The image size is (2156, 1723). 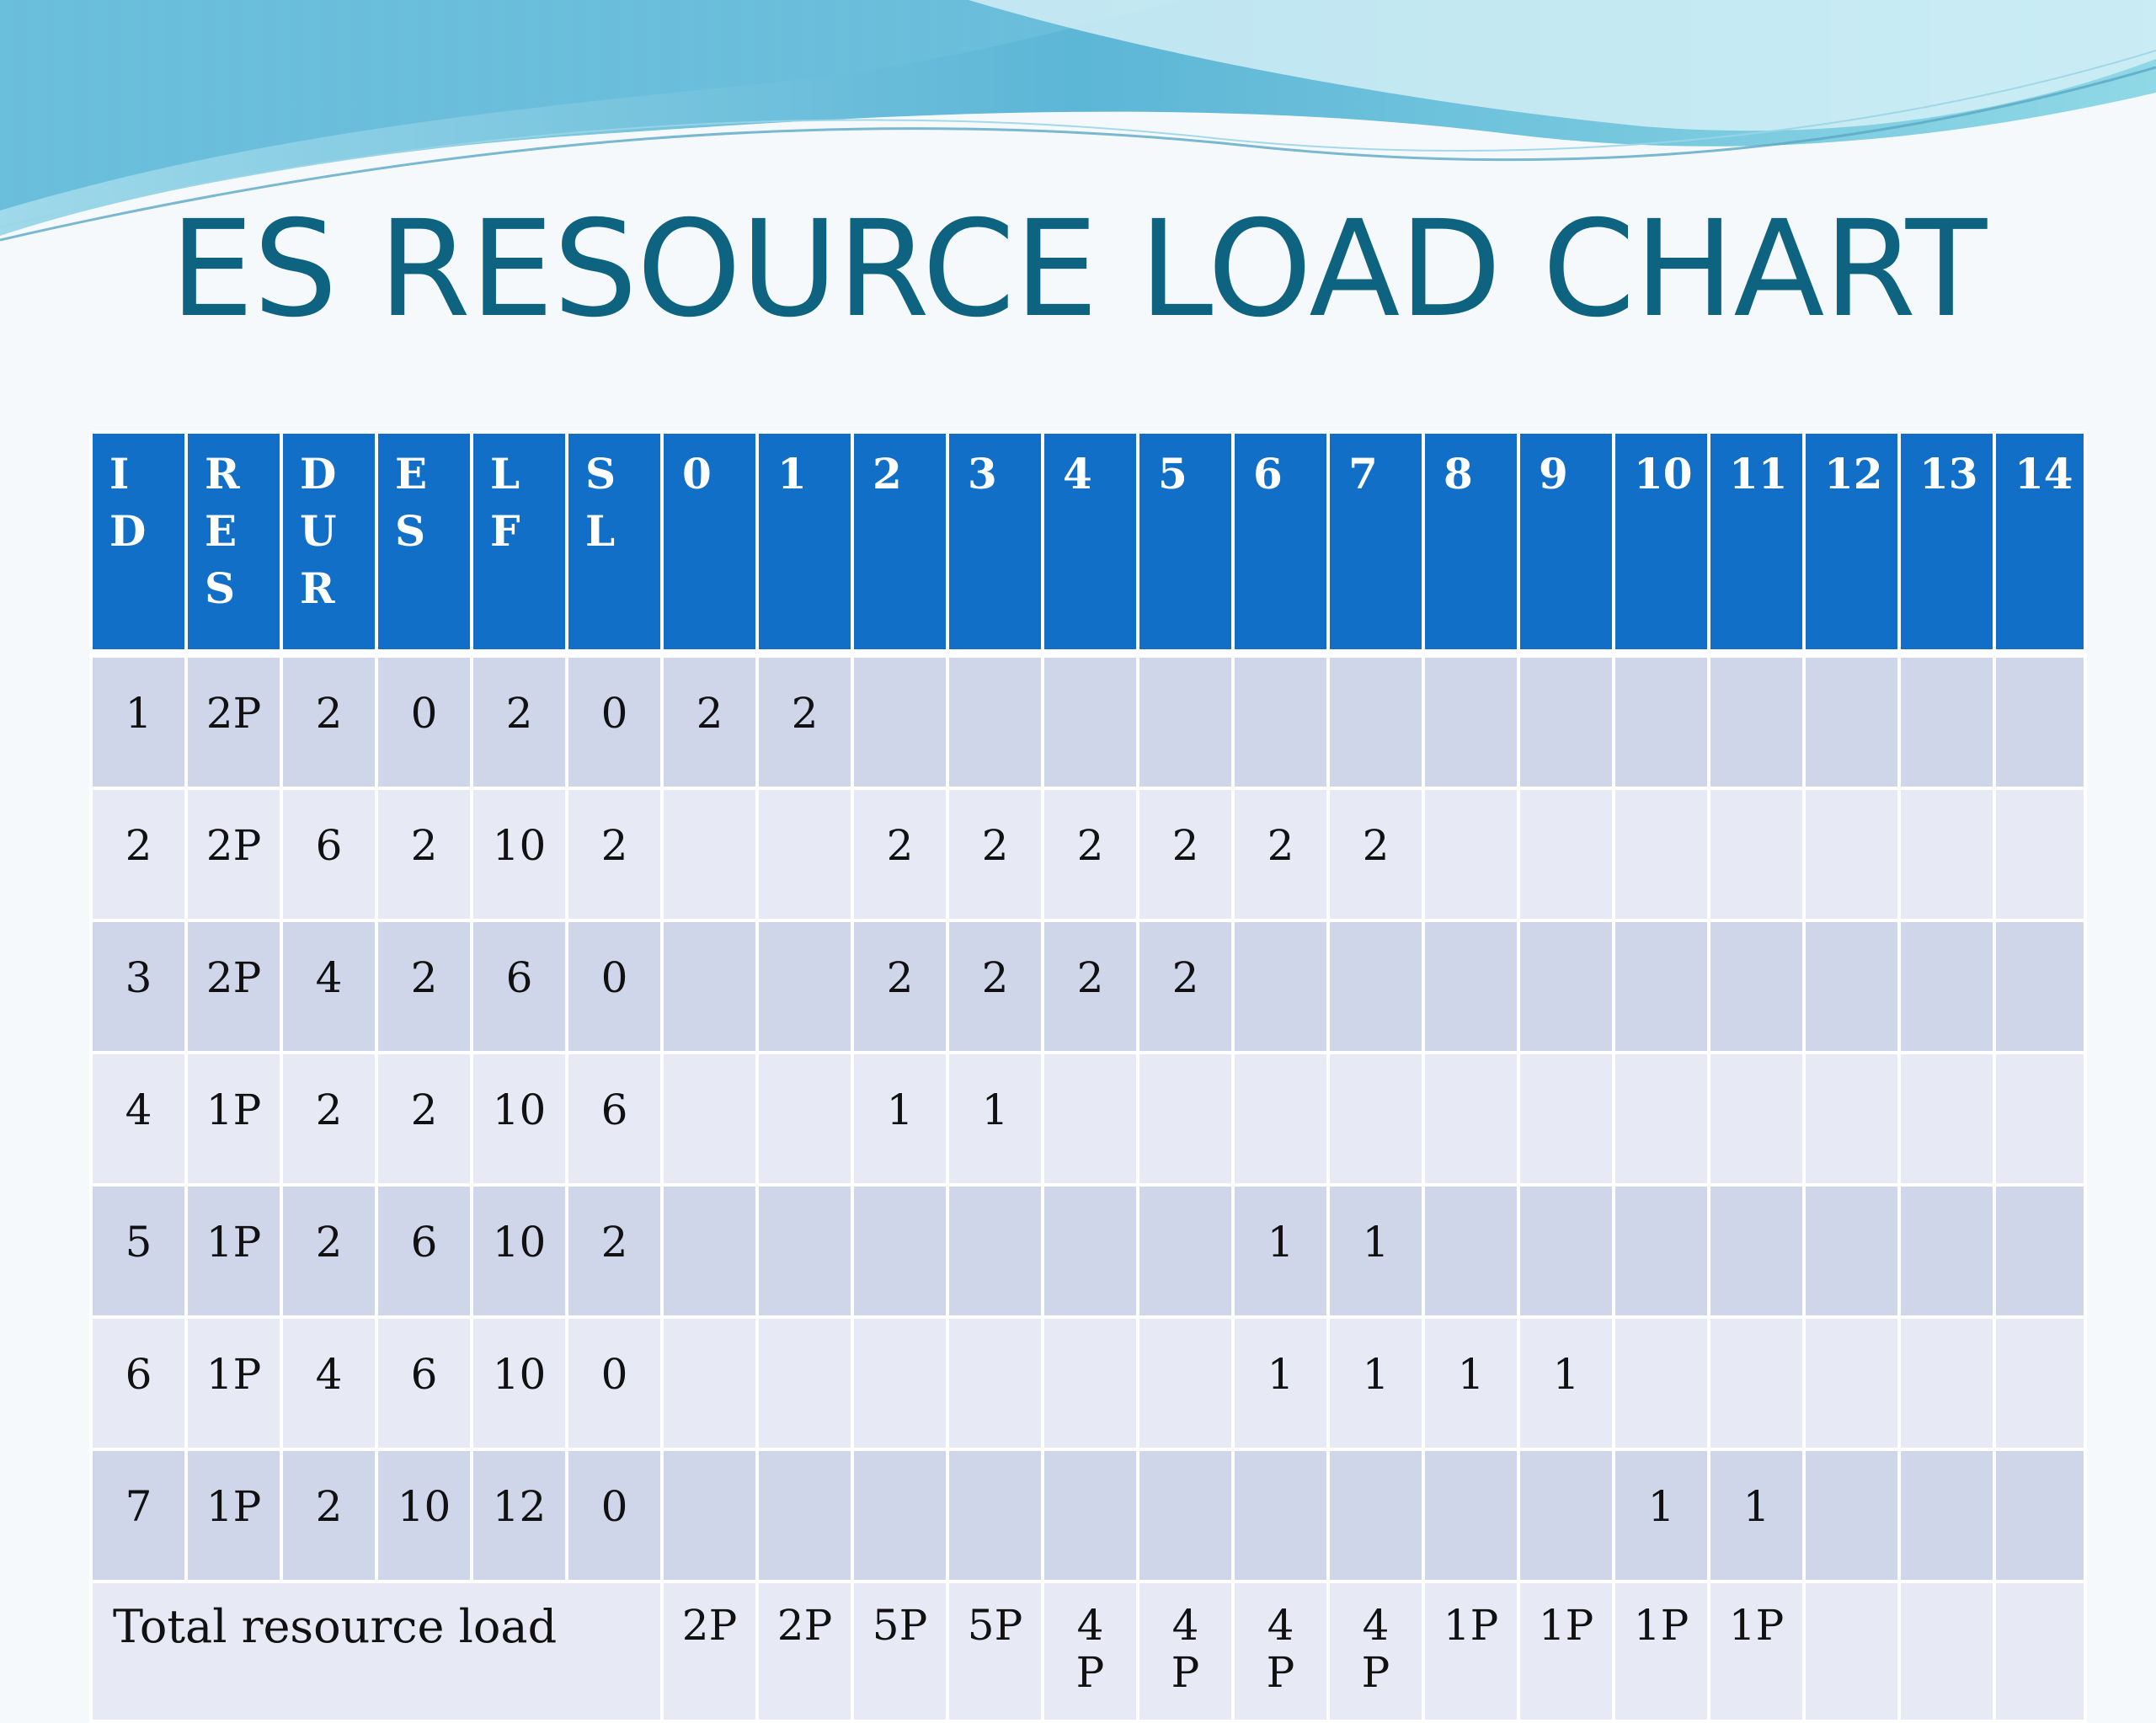 I want to click on column-header-letter: I, so click(x=119, y=474).